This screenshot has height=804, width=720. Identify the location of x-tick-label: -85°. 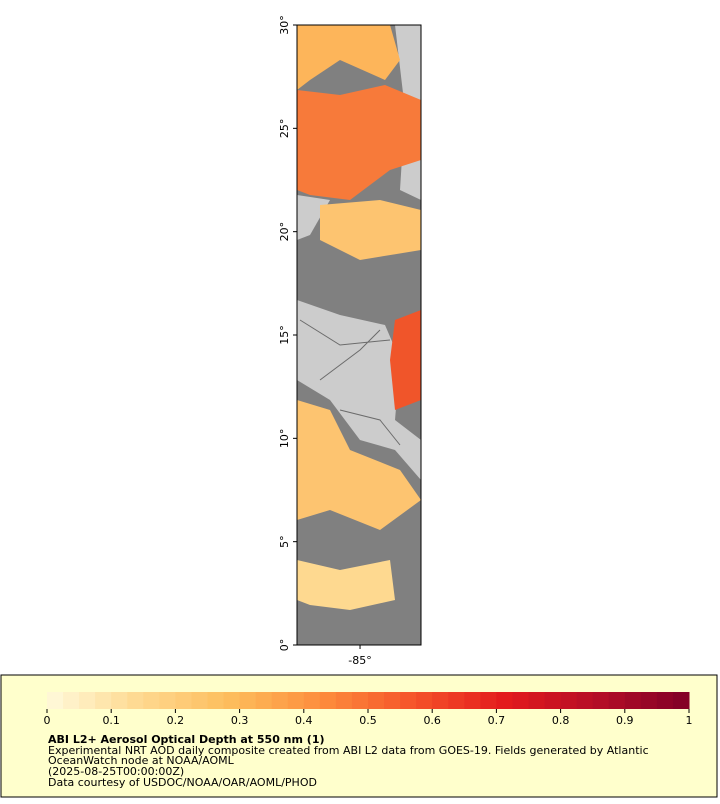
(359, 660).